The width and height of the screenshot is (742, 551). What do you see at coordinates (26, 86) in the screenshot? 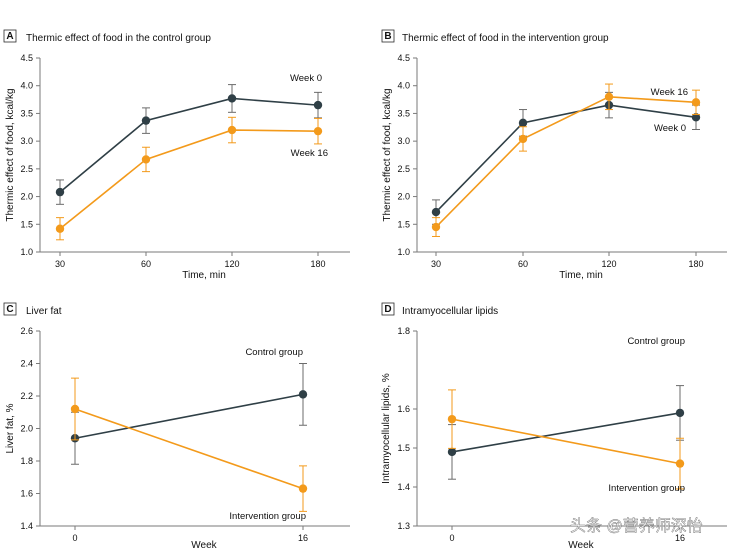
I see `y-tick-label: 4.0` at bounding box center [26, 86].